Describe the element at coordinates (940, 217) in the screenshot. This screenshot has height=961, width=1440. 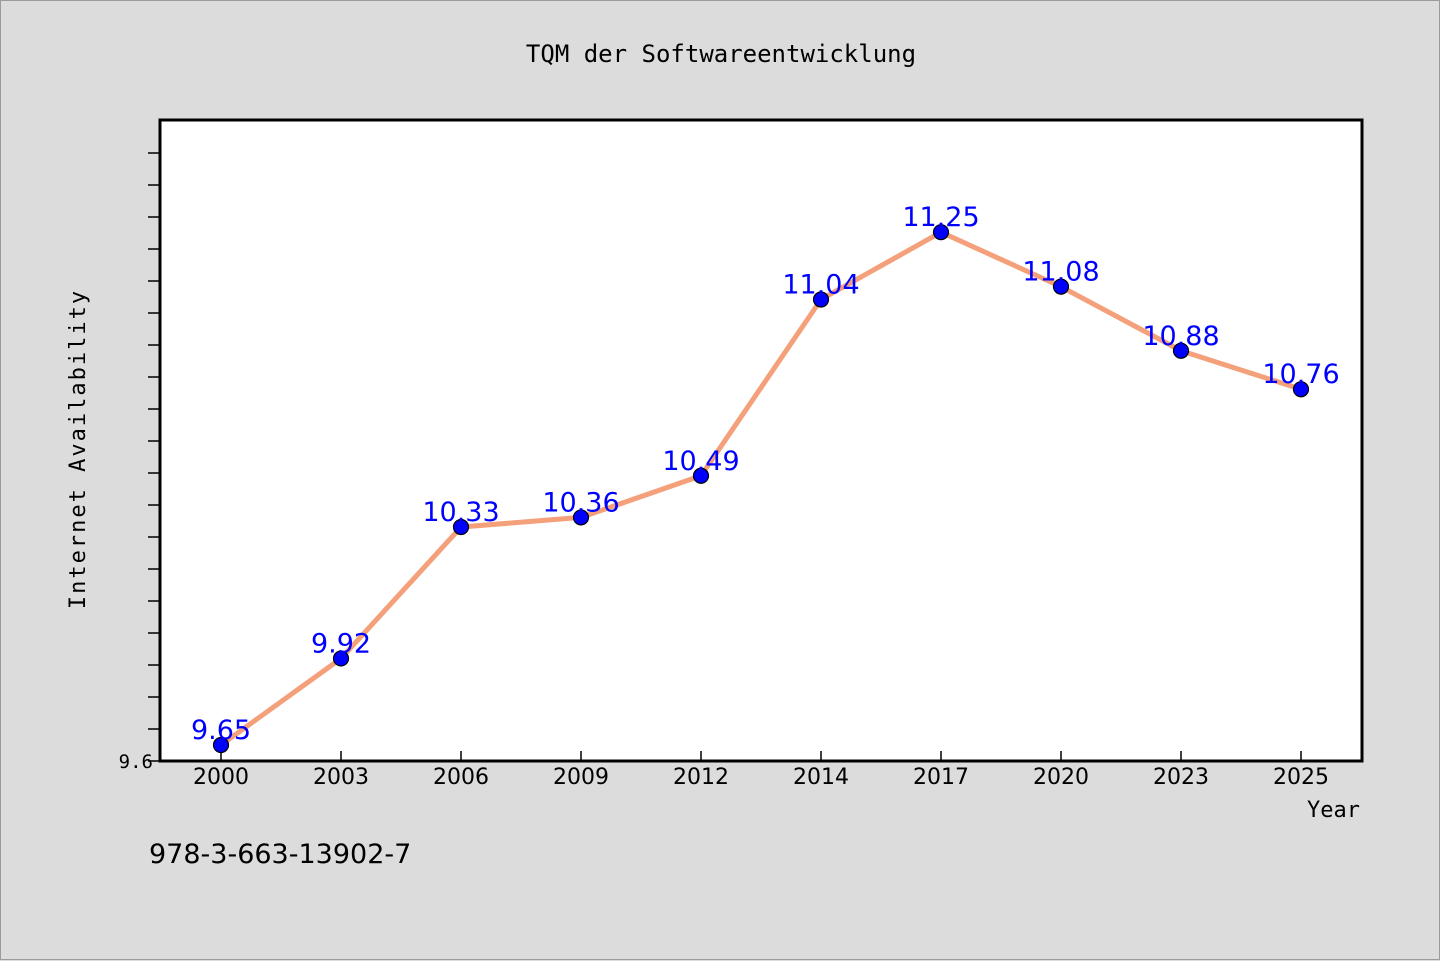
I see `data-label: 11.25` at that location.